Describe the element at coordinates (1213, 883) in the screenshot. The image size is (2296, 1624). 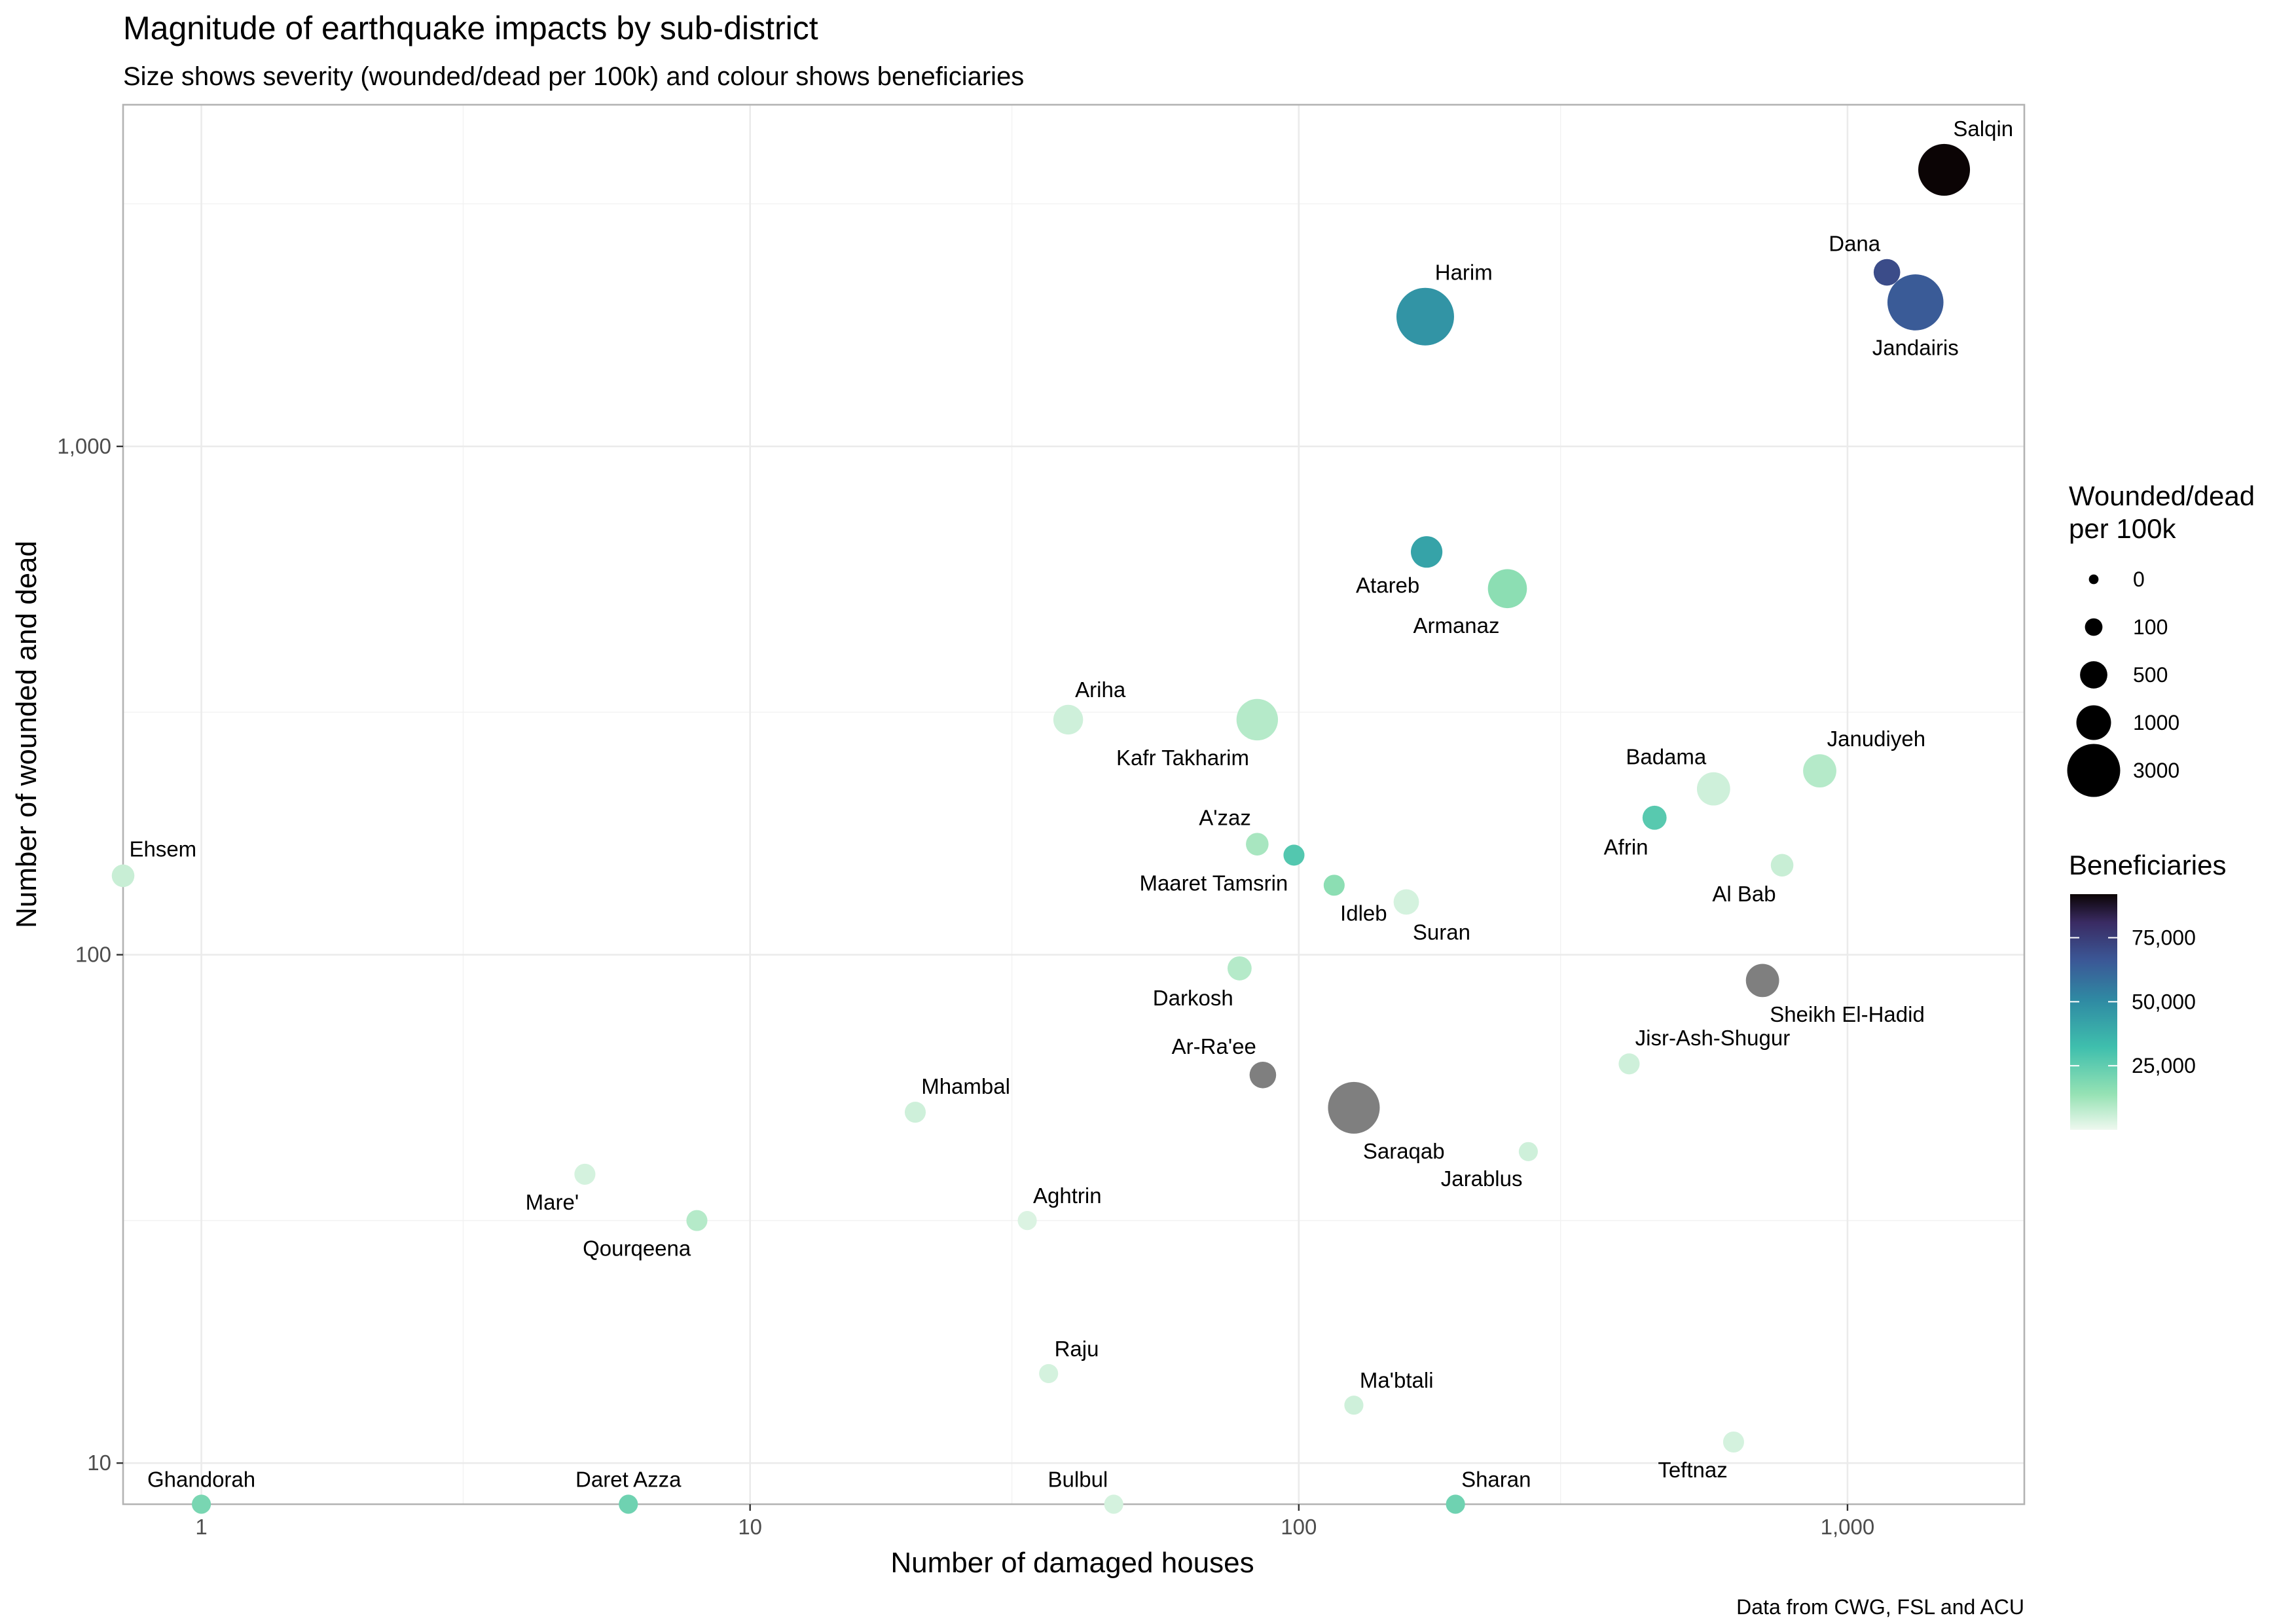
I see `point-label: Maaret Tamsrin` at that location.